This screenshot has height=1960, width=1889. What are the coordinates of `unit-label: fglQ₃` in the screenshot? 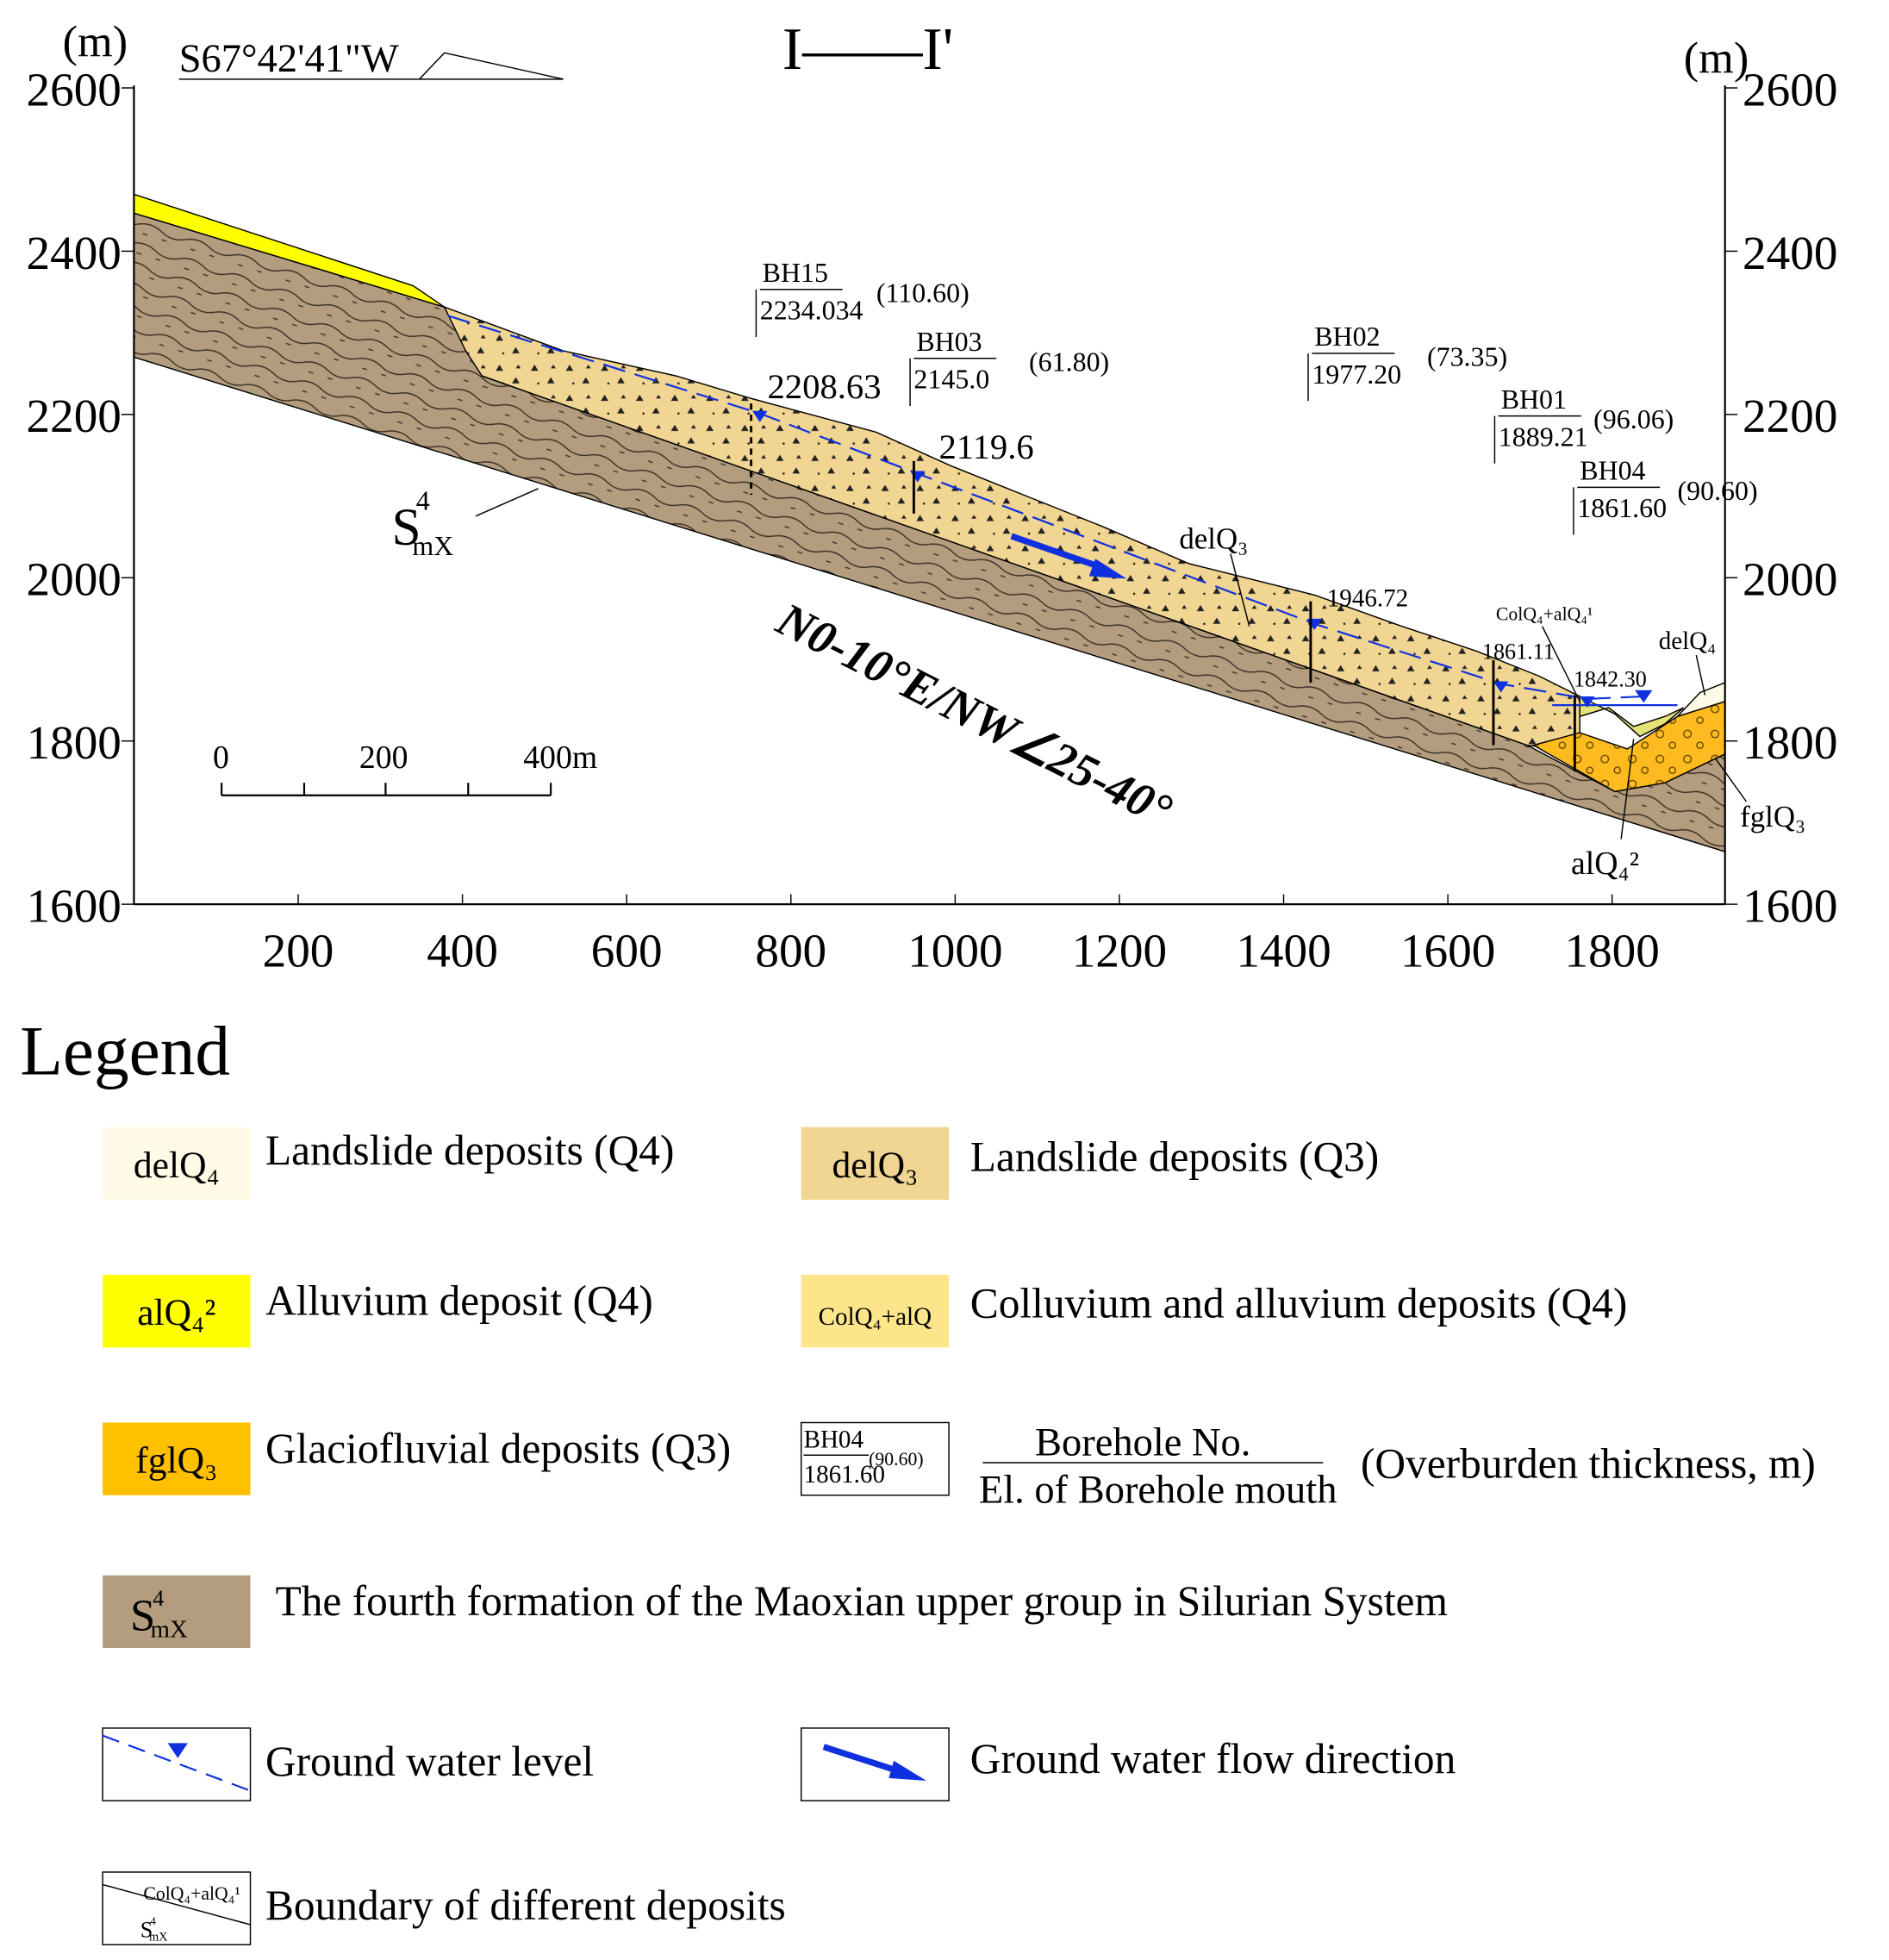 It's located at (1772, 816).